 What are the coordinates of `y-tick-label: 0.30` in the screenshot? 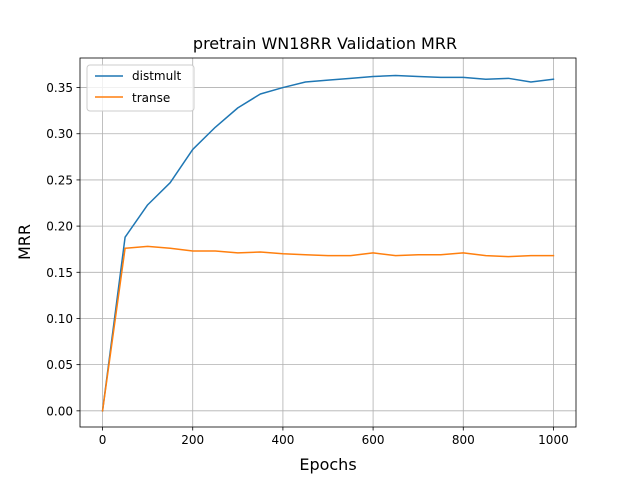 It's located at (59, 134).